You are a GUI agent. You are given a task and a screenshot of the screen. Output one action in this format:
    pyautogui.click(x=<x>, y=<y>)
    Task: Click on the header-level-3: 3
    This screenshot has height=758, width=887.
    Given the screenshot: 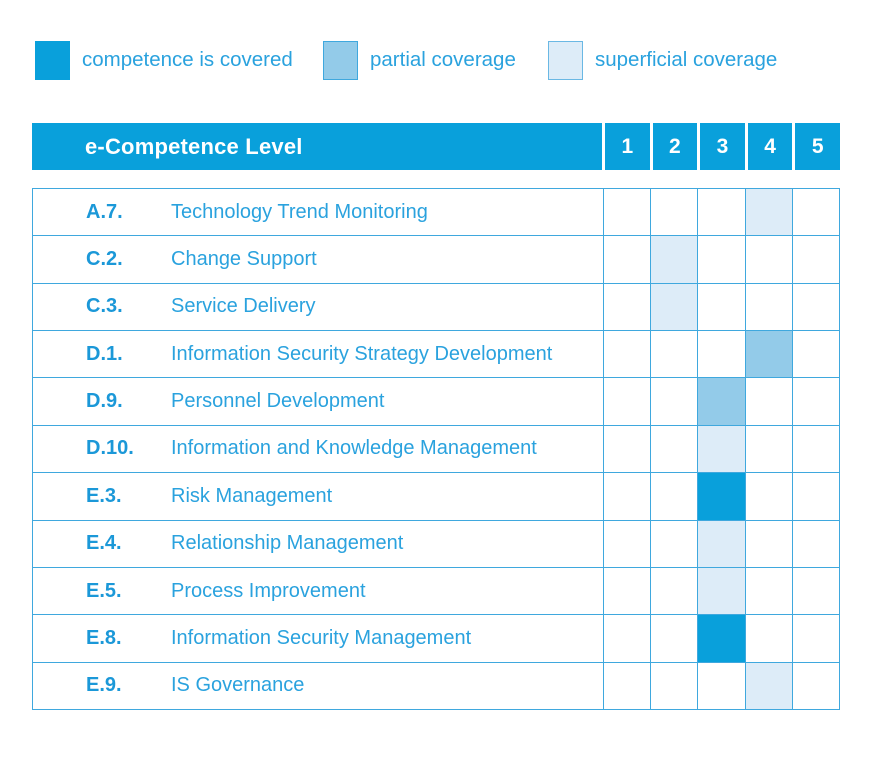 What is the action you would take?
    pyautogui.click(x=722, y=146)
    